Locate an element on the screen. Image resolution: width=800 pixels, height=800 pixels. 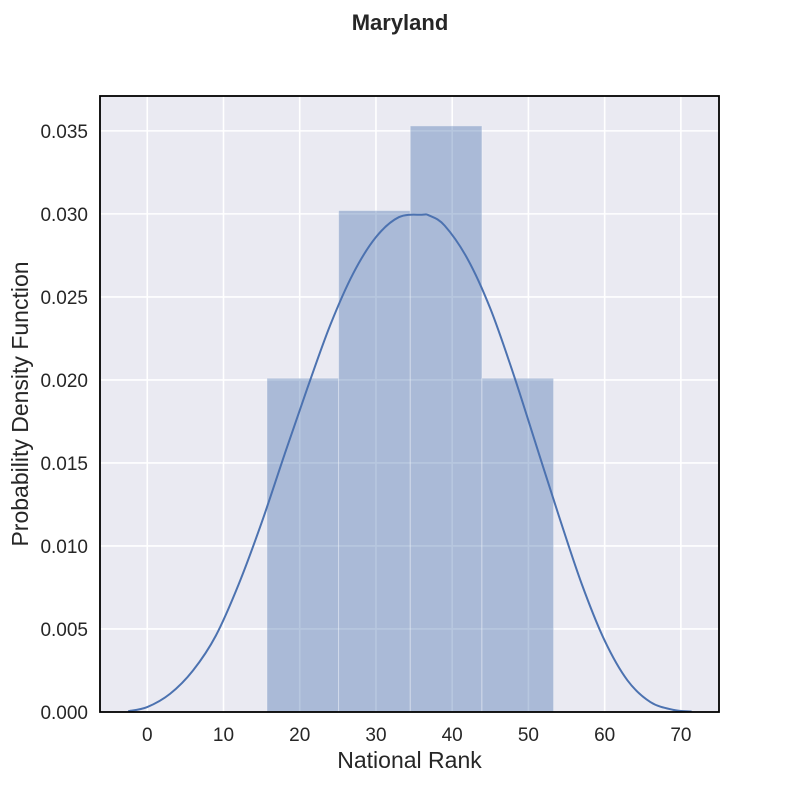
x-tick-label: 70 is located at coordinates (680, 735).